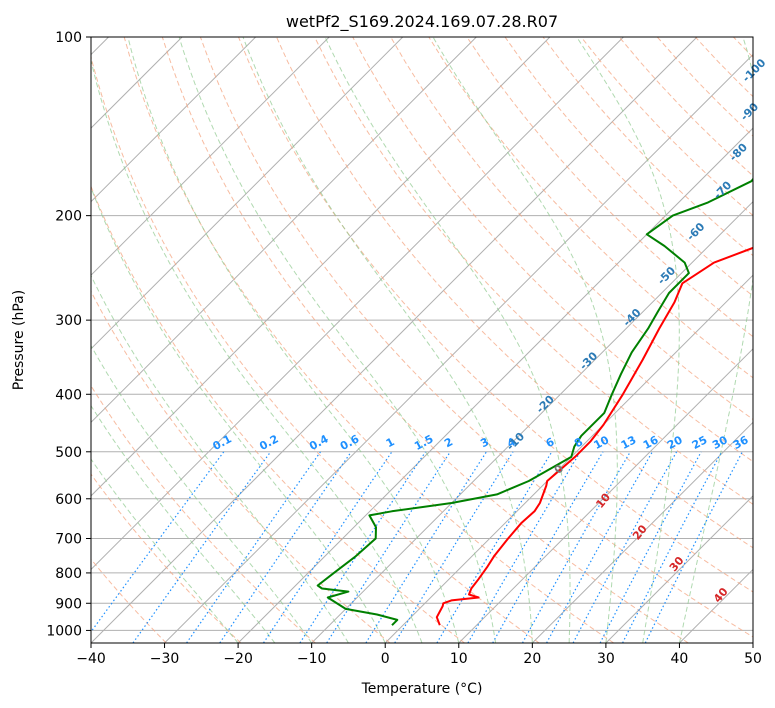  Describe the element at coordinates (68, 334) in the screenshot. I see `y-axis: 1000 900 800 700 600 500 400 300 200 100` at that location.